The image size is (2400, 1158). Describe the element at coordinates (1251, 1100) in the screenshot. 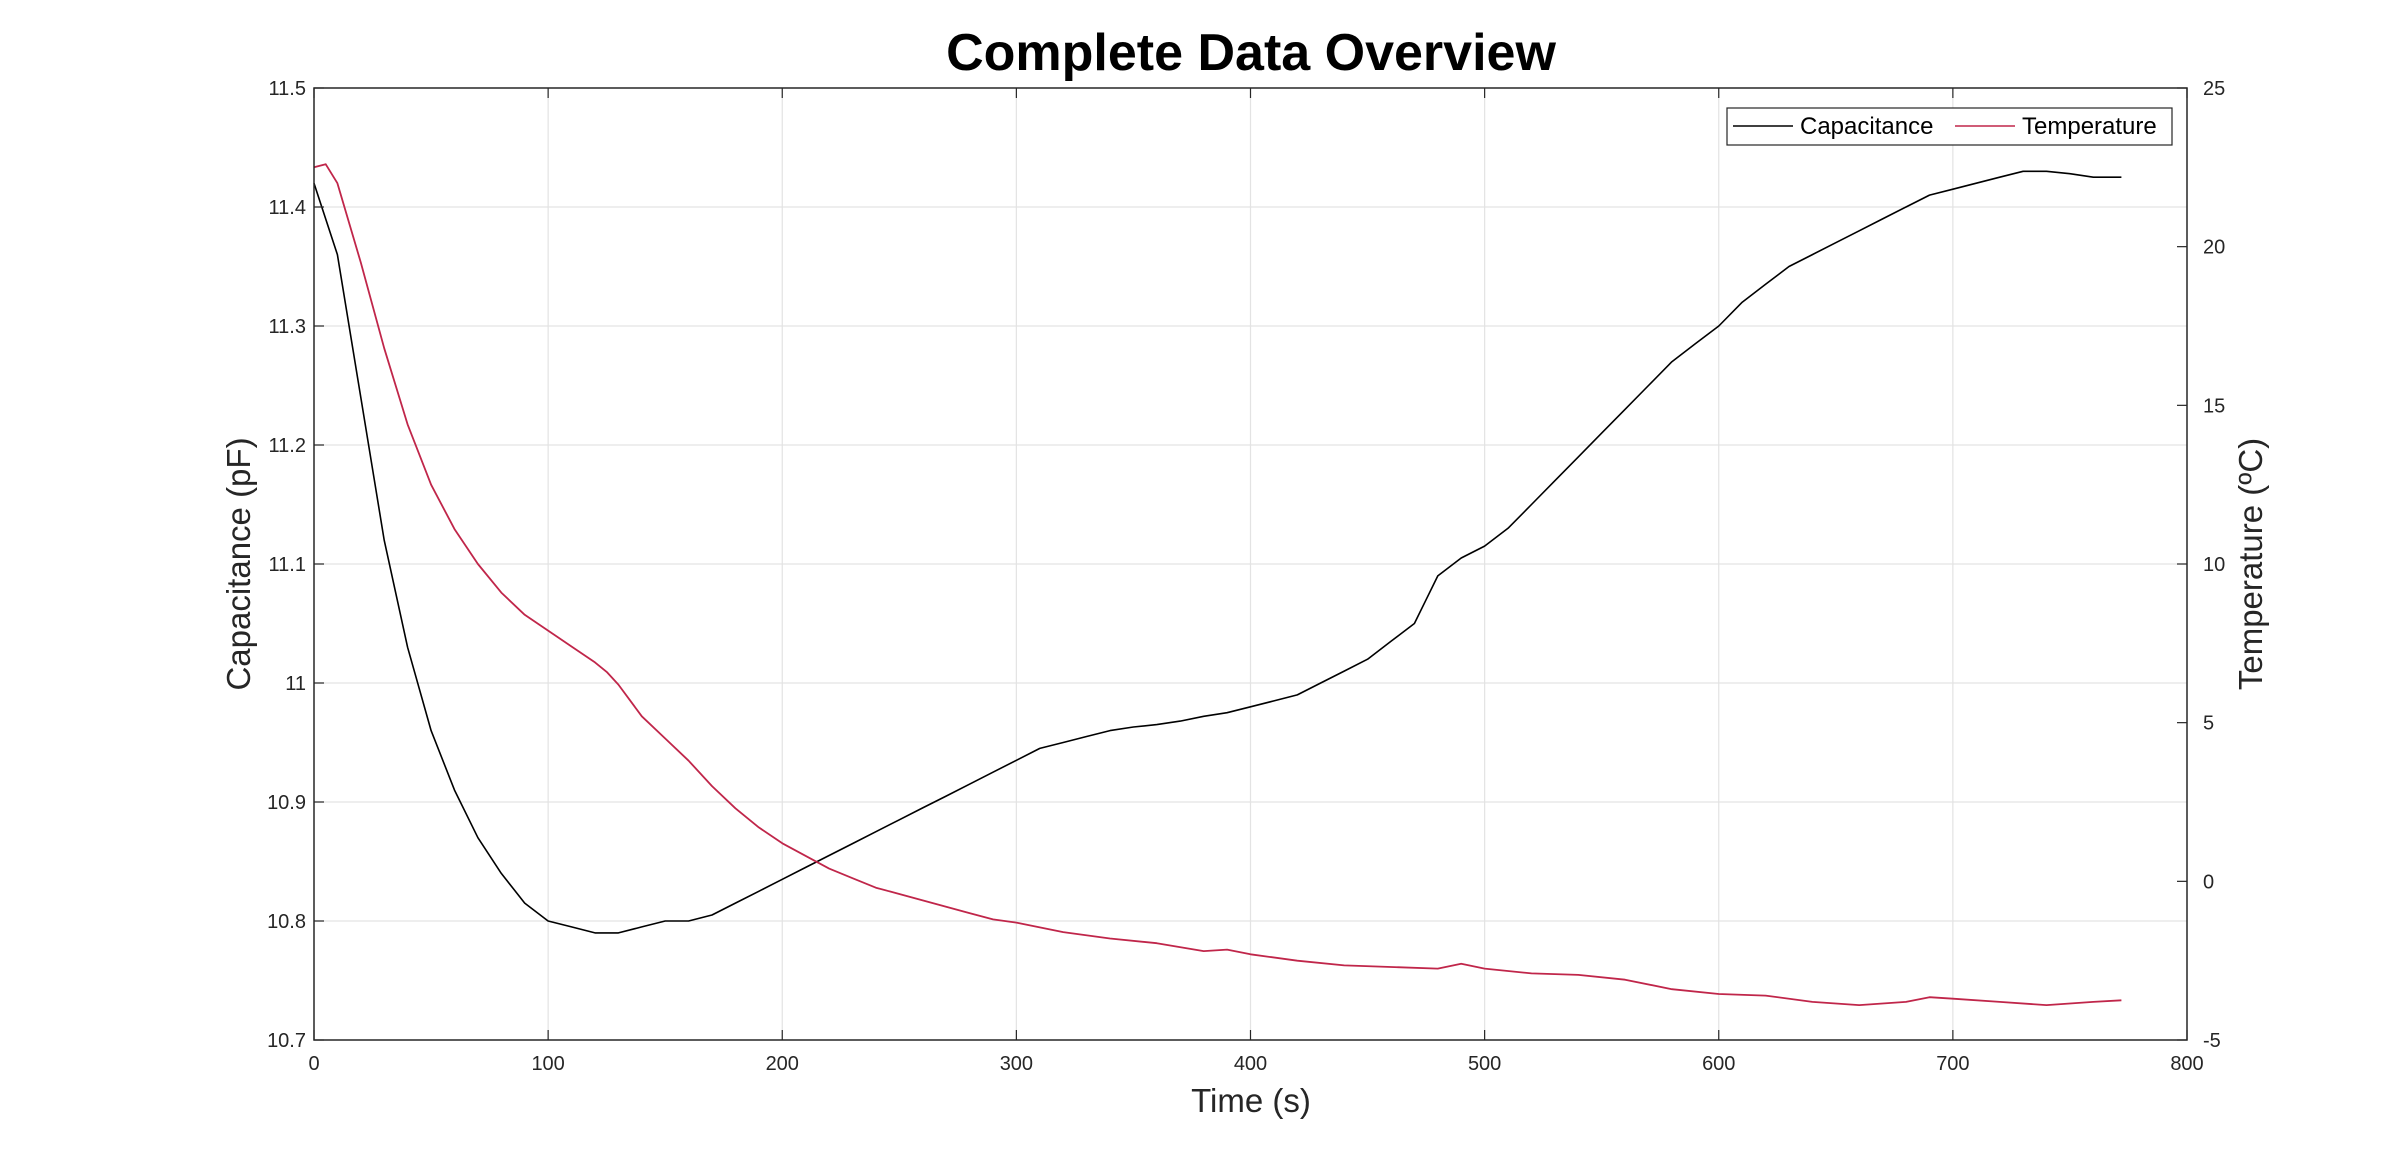

I see `x-axis-label: Time (s)` at that location.